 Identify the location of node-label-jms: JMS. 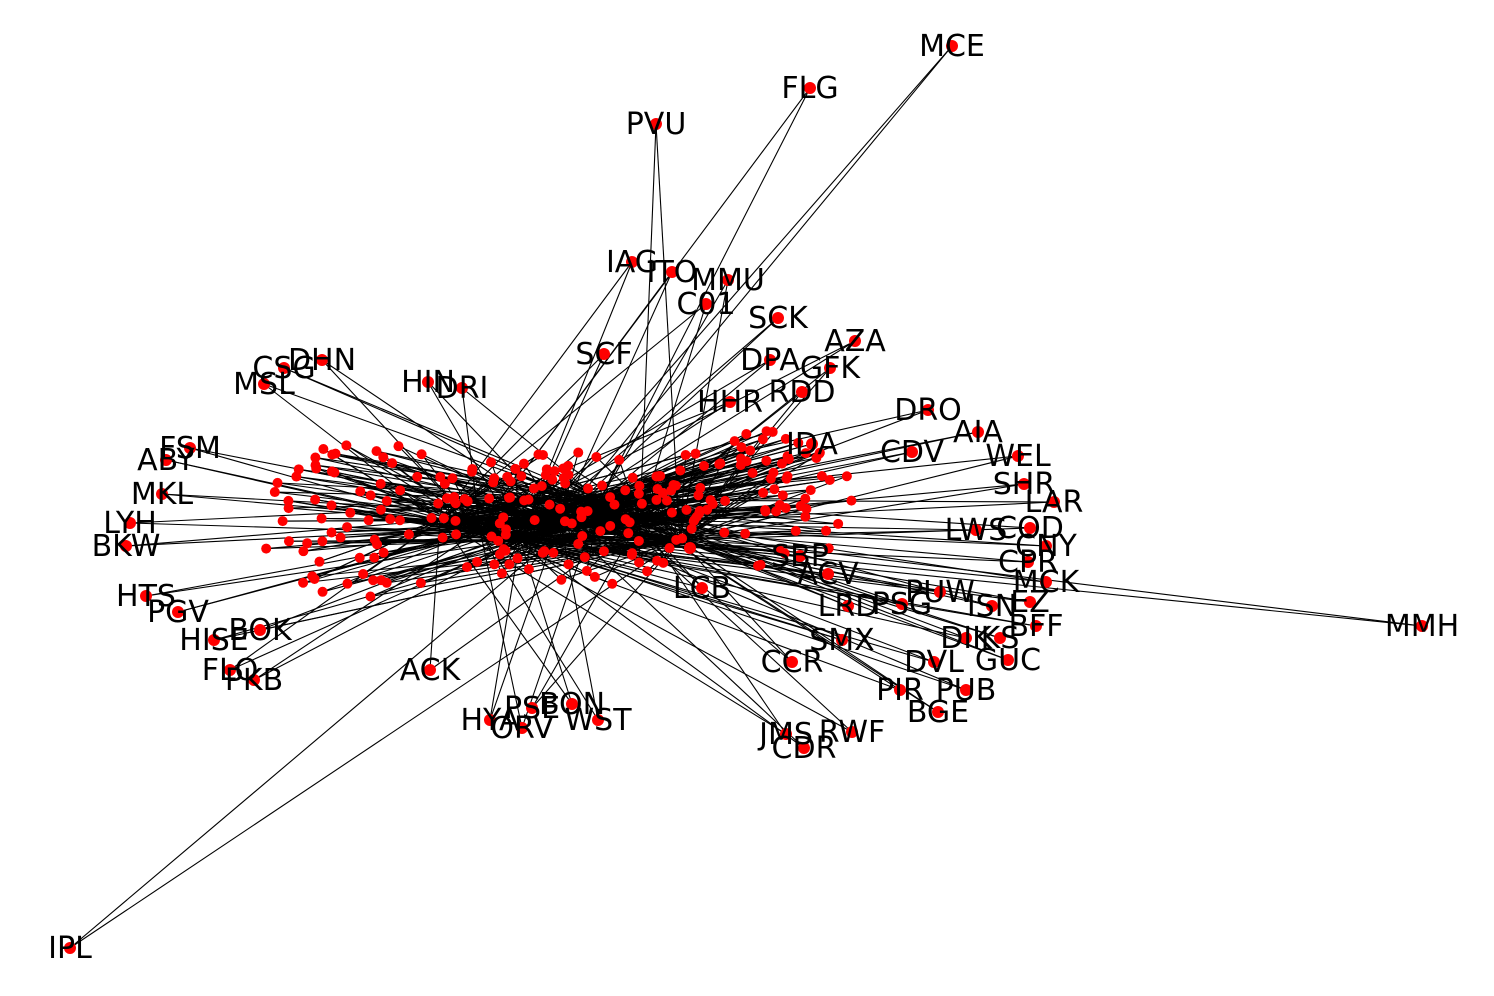
(785, 734).